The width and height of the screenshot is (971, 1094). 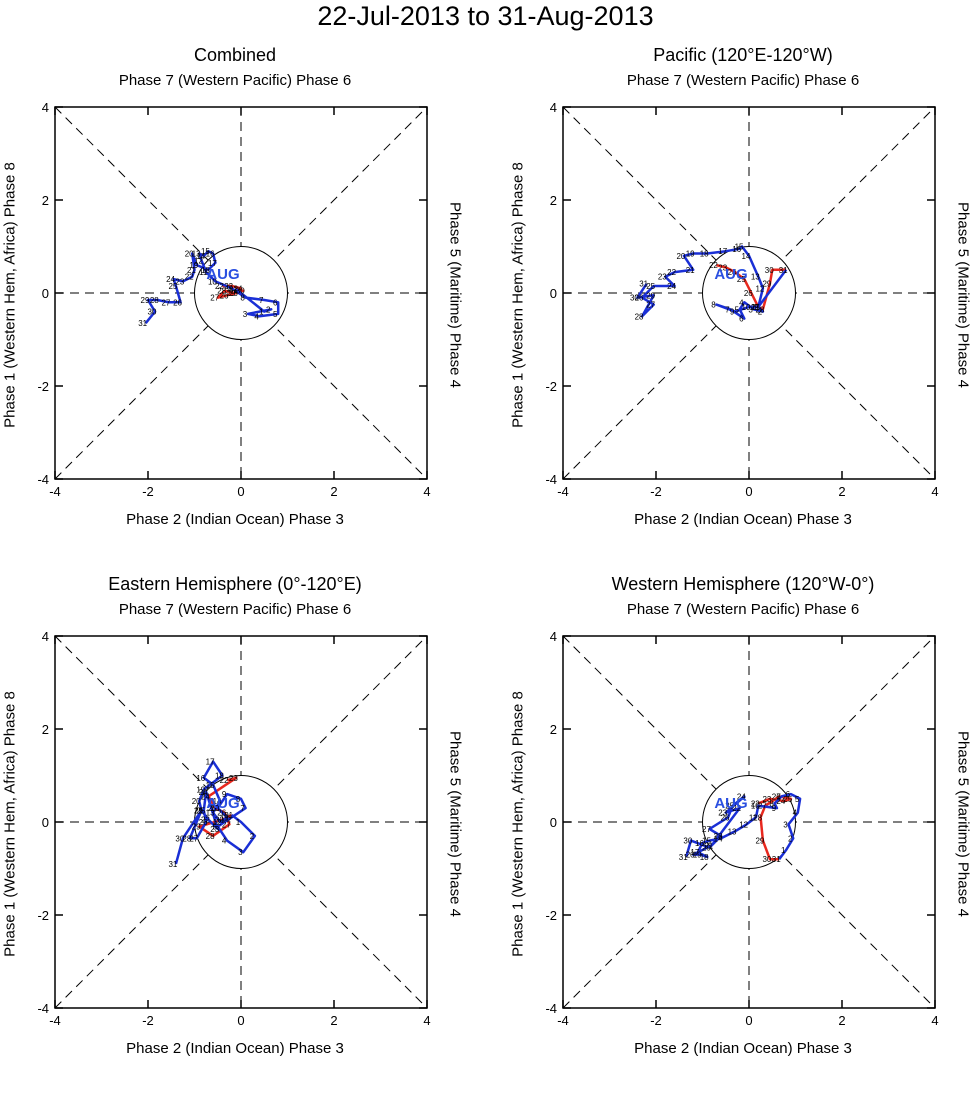 What do you see at coordinates (746, 256) in the screenshot?
I see `day-label: 14` at bounding box center [746, 256].